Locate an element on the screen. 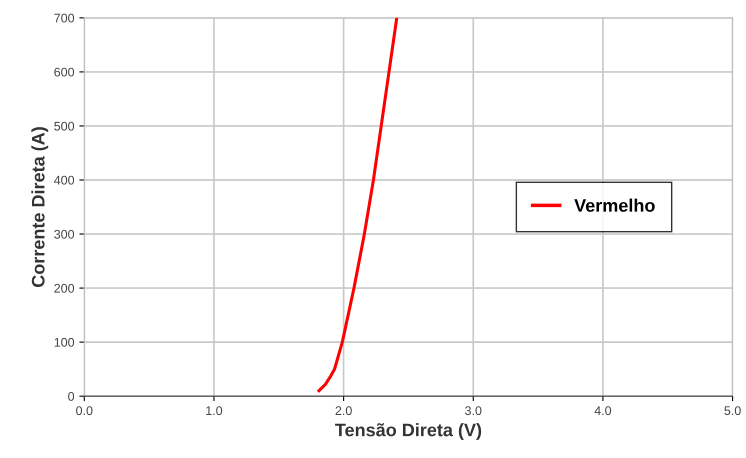 The width and height of the screenshot is (746, 458). y-tick-label: 700 is located at coordinates (64, 18).